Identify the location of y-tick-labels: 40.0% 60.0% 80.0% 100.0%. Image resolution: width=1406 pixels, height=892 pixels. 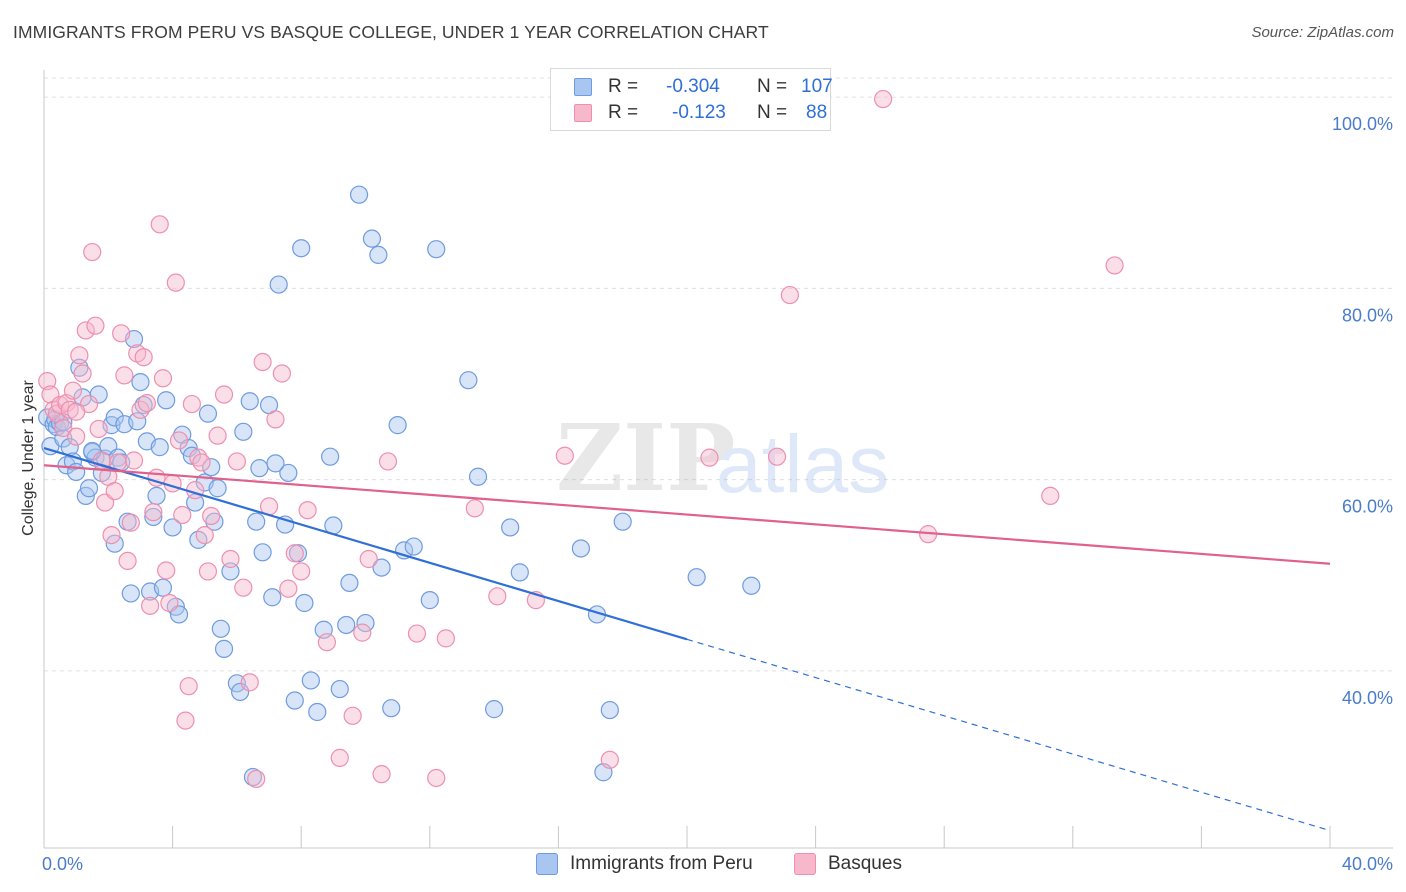
(1362, 411).